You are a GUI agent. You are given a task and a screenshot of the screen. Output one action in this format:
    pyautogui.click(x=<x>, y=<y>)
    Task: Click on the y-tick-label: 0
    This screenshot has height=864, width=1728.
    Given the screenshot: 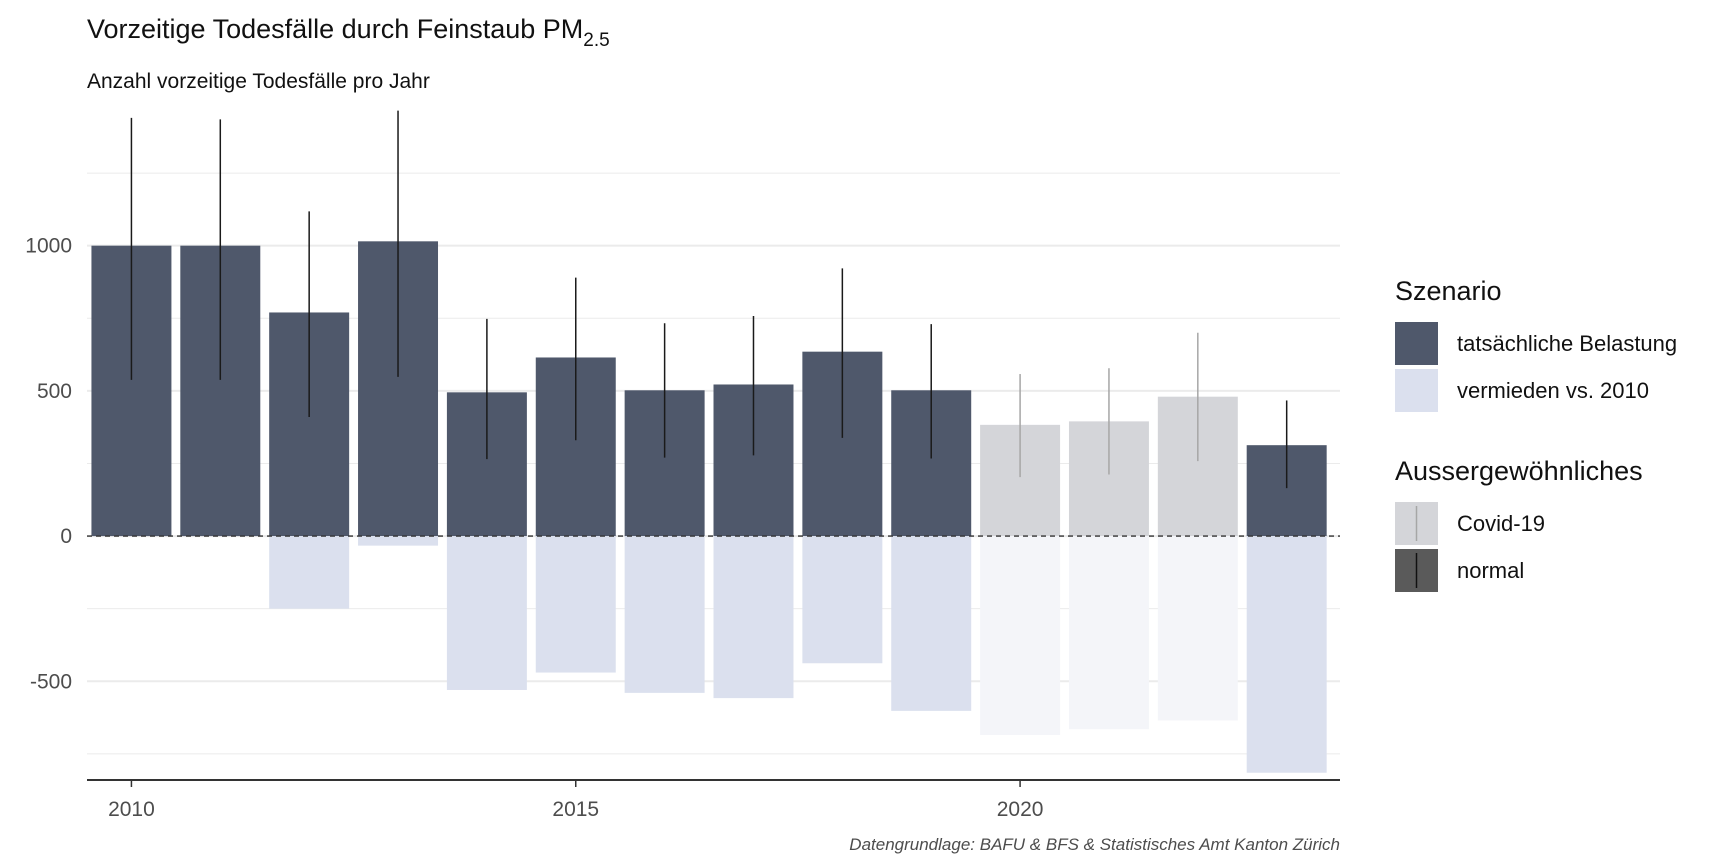 What is the action you would take?
    pyautogui.click(x=66, y=536)
    